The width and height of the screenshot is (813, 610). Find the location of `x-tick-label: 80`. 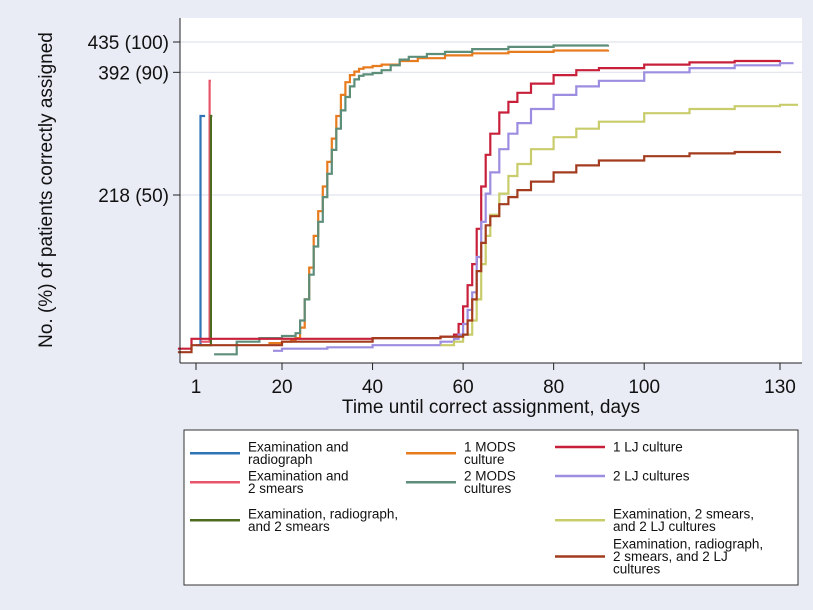

x-tick-label: 80 is located at coordinates (553, 387).